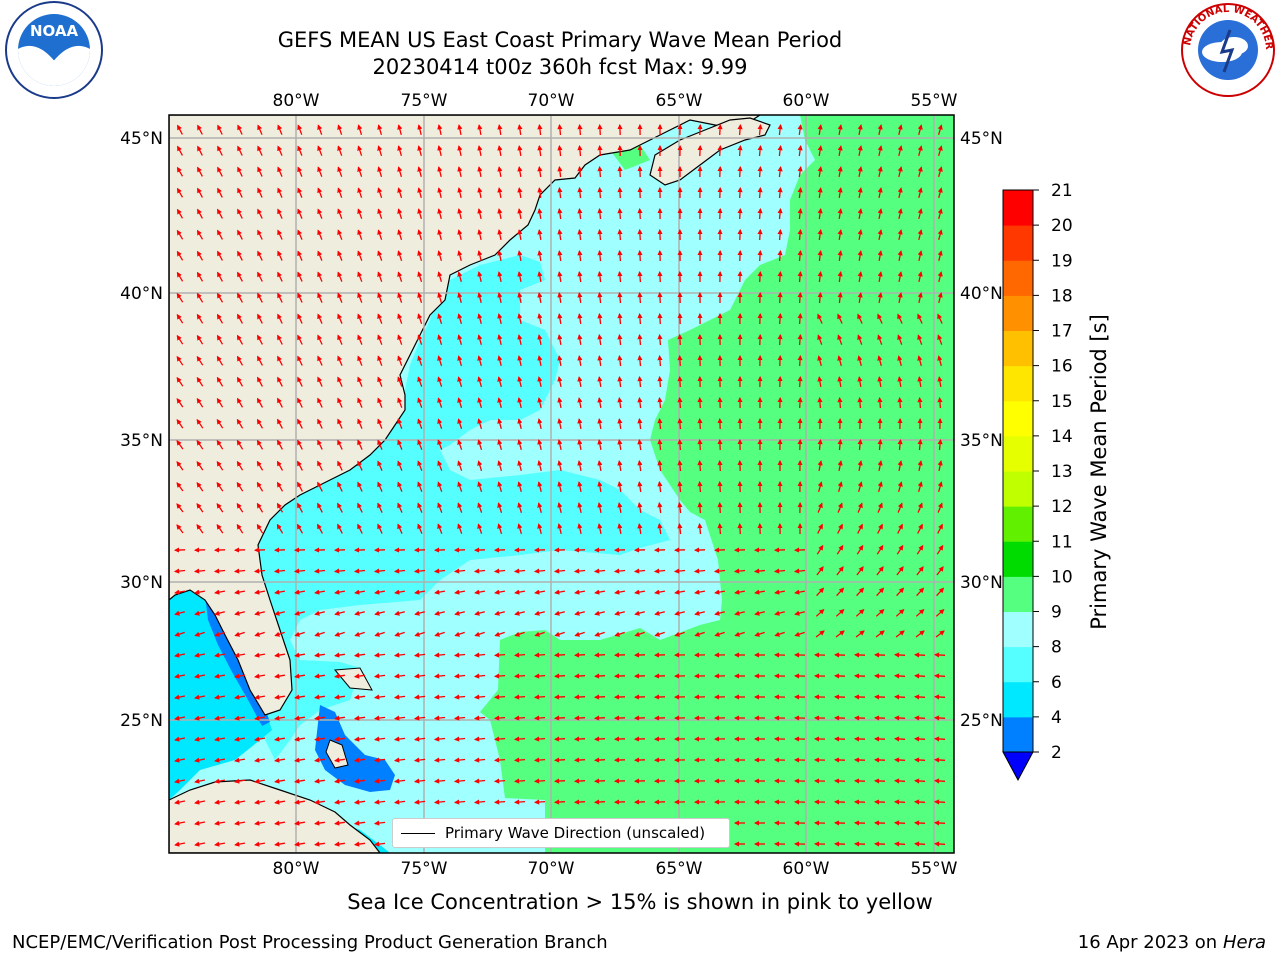 The width and height of the screenshot is (1280, 960). I want to click on colorbar-tick-label: 20, so click(1062, 226).